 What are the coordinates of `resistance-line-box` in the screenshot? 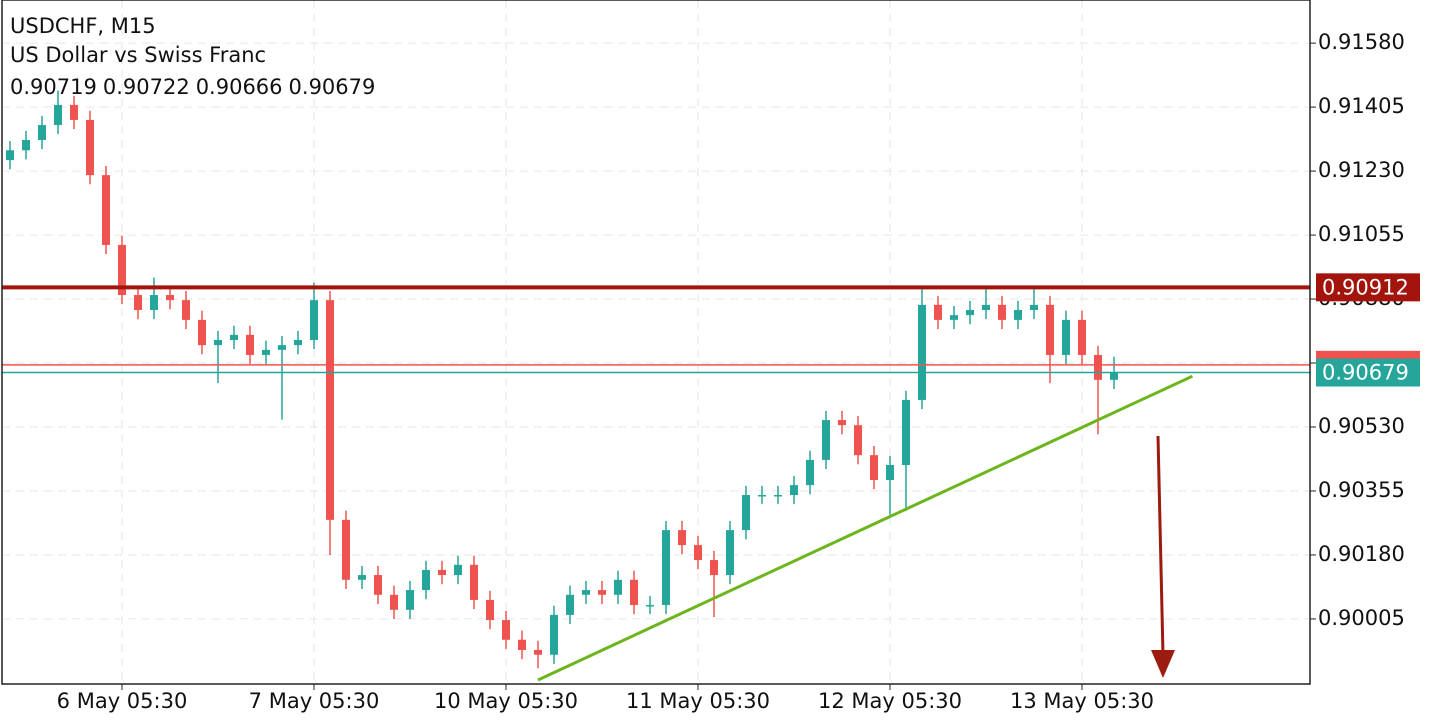 It's located at (1368, 287).